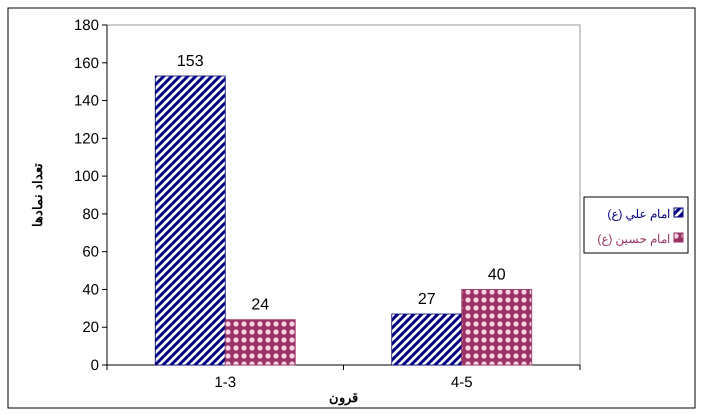 The height and width of the screenshot is (414, 703). What do you see at coordinates (260, 305) in the screenshot?
I see `data-label: 24` at bounding box center [260, 305].